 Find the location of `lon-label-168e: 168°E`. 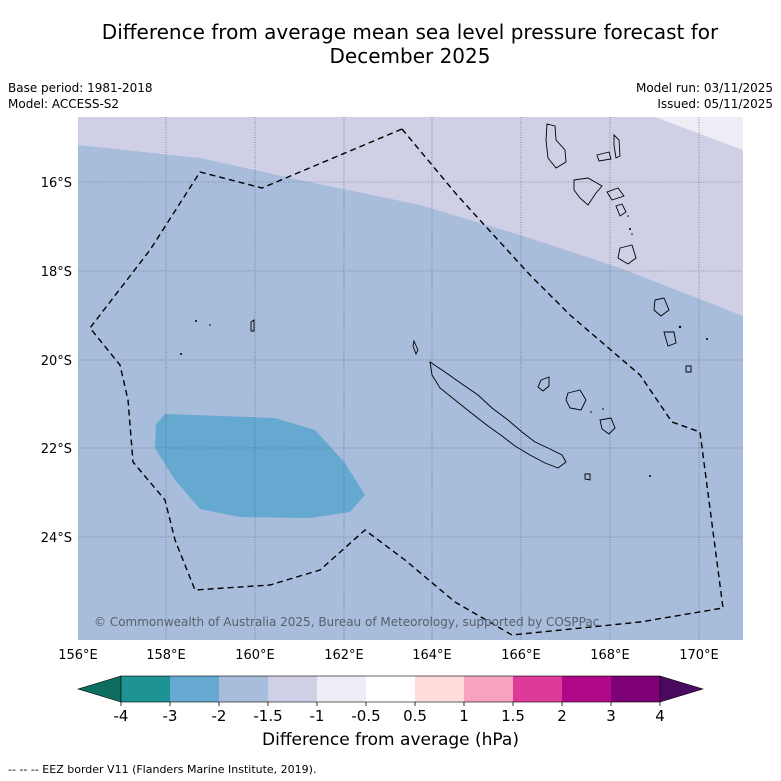

lon-label-168e: 168°E is located at coordinates (610, 655).